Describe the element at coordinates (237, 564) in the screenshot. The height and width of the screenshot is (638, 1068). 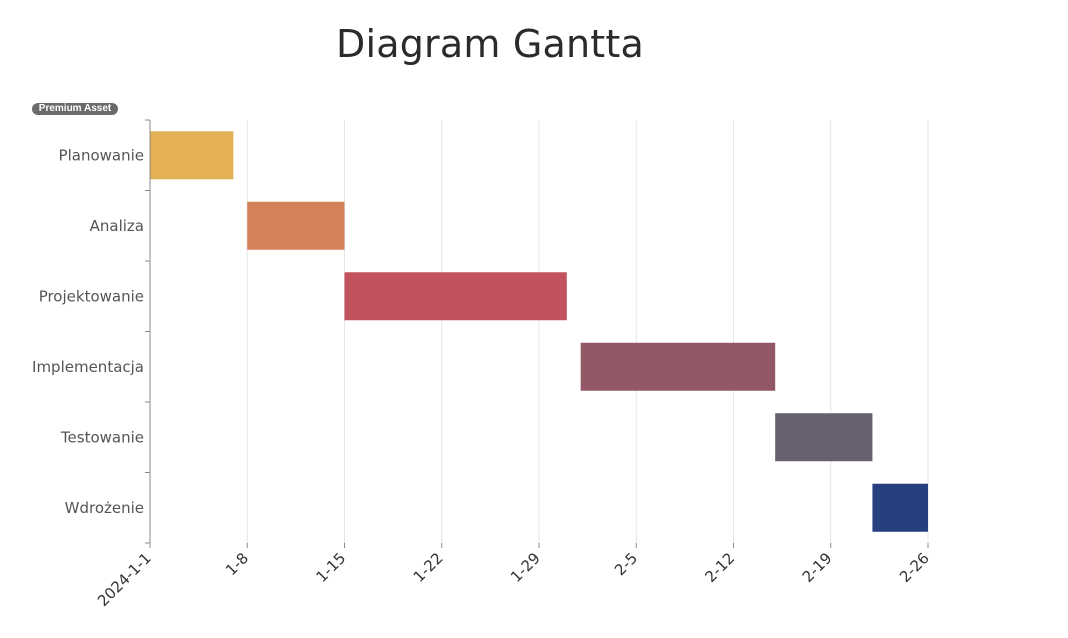
I see `x-tick-label: 1-8` at that location.